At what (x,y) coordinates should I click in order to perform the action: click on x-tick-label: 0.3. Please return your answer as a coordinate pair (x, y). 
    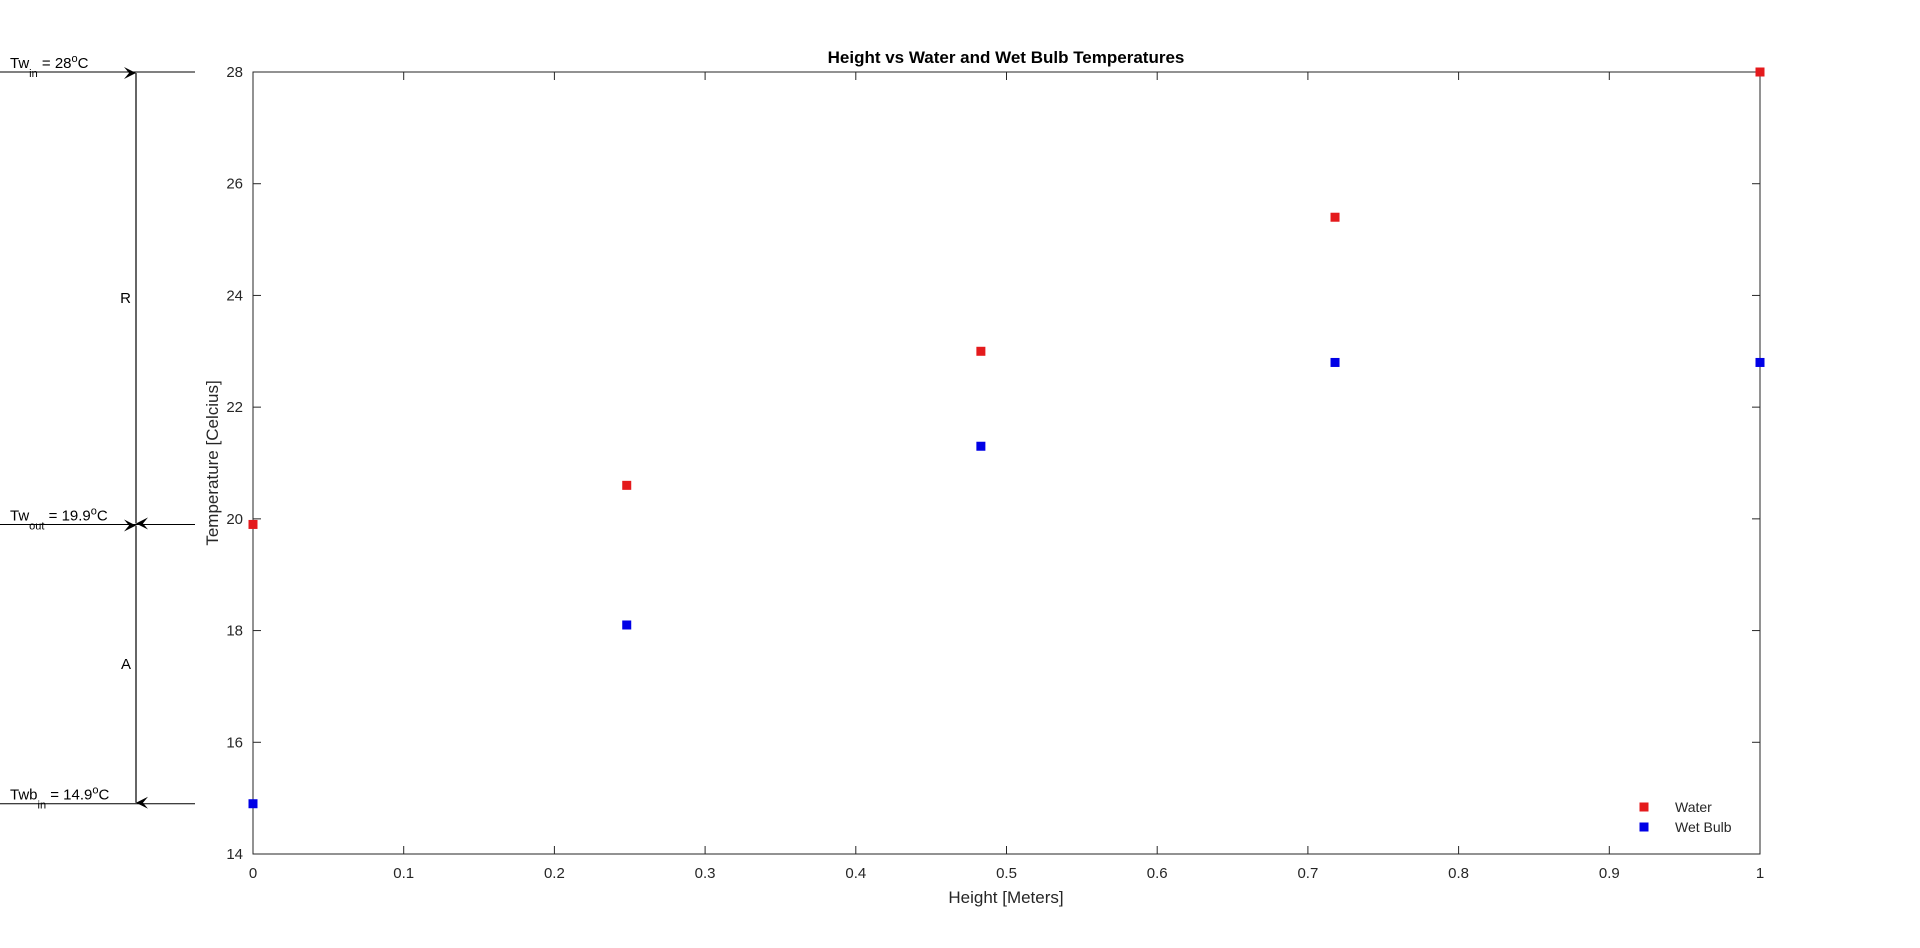
    Looking at the image, I should click on (705, 873).